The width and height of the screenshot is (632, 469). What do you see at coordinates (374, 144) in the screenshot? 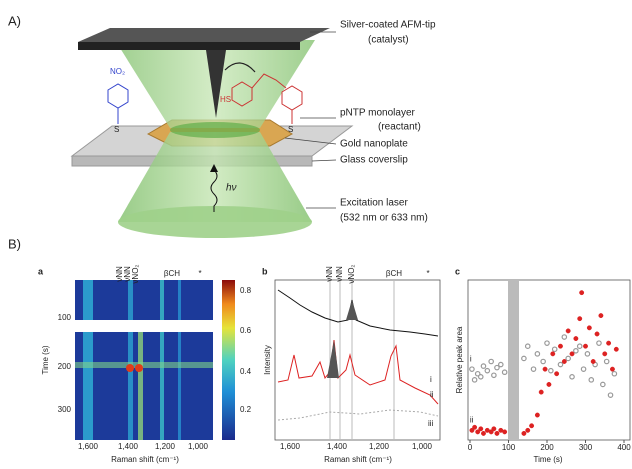
I see `label: Gold nanoplate` at bounding box center [374, 144].